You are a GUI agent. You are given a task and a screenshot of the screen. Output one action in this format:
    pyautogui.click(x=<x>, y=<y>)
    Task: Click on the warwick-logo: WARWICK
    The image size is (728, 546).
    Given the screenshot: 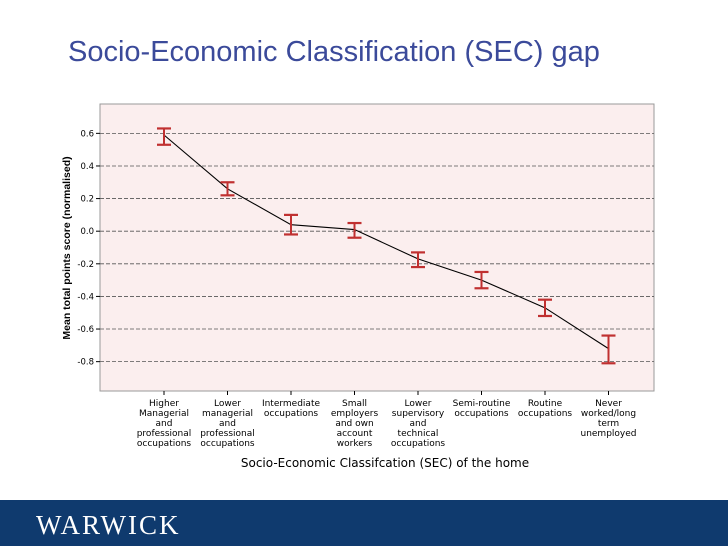 What is the action you would take?
    pyautogui.click(x=108, y=525)
    